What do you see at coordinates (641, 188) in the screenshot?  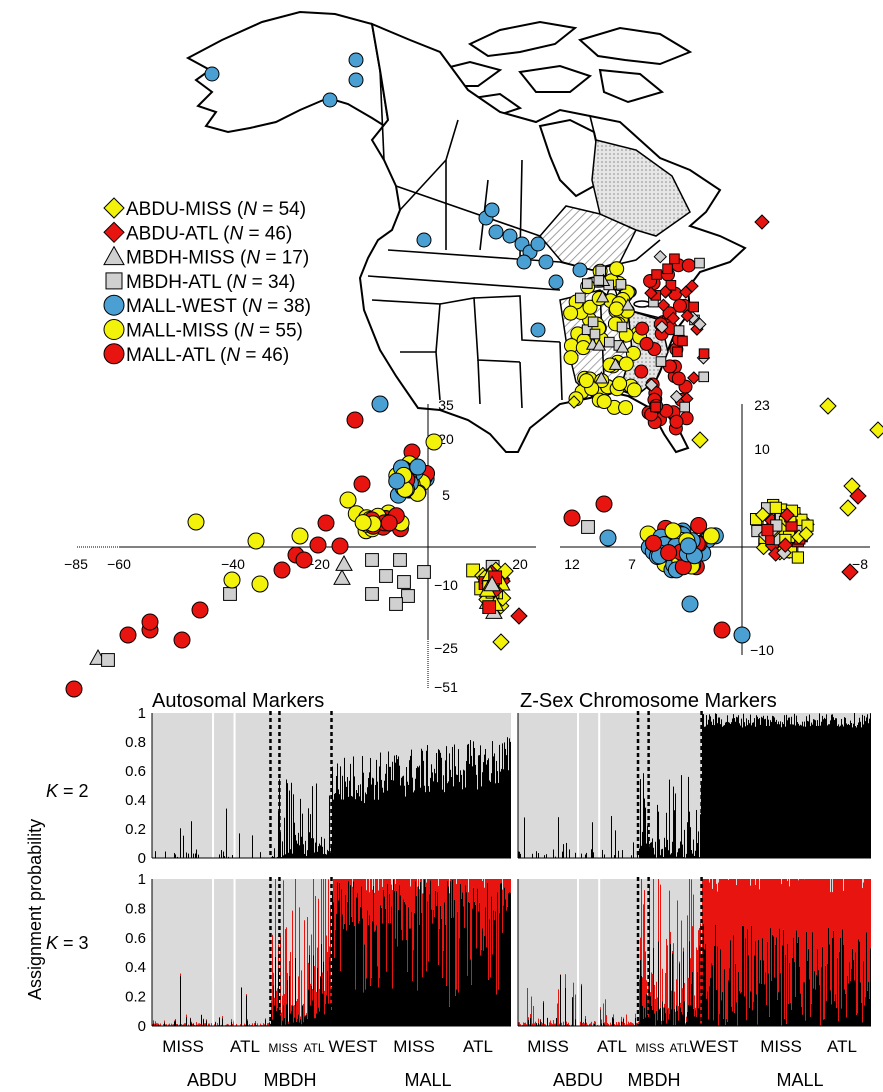 I see `map-dotted-region-northeast` at bounding box center [641, 188].